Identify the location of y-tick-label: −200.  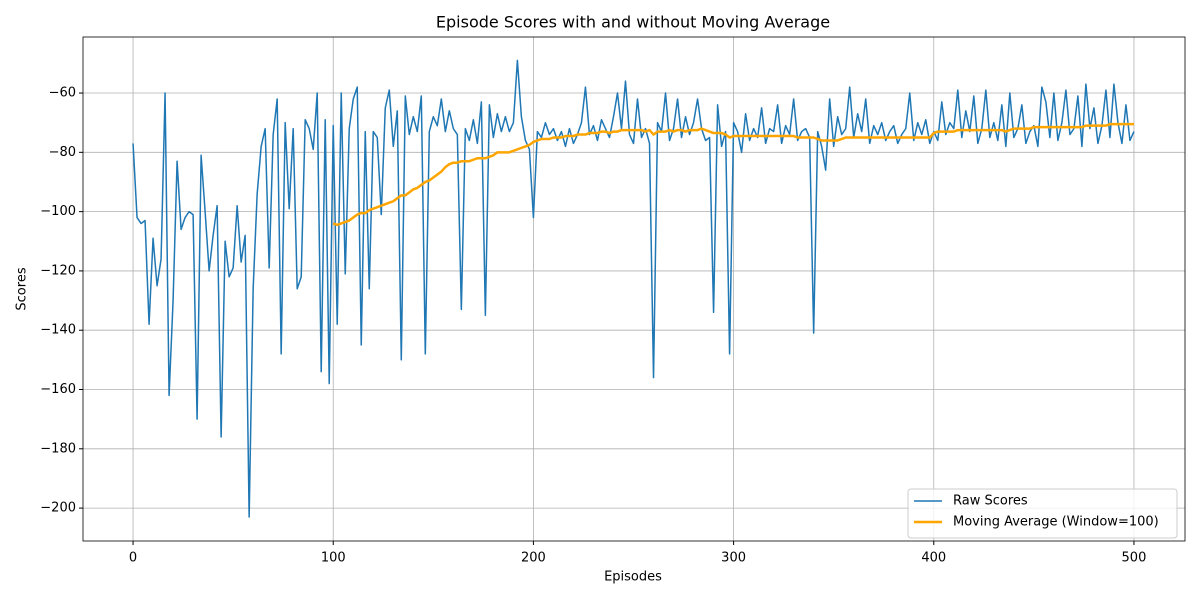
(58, 508).